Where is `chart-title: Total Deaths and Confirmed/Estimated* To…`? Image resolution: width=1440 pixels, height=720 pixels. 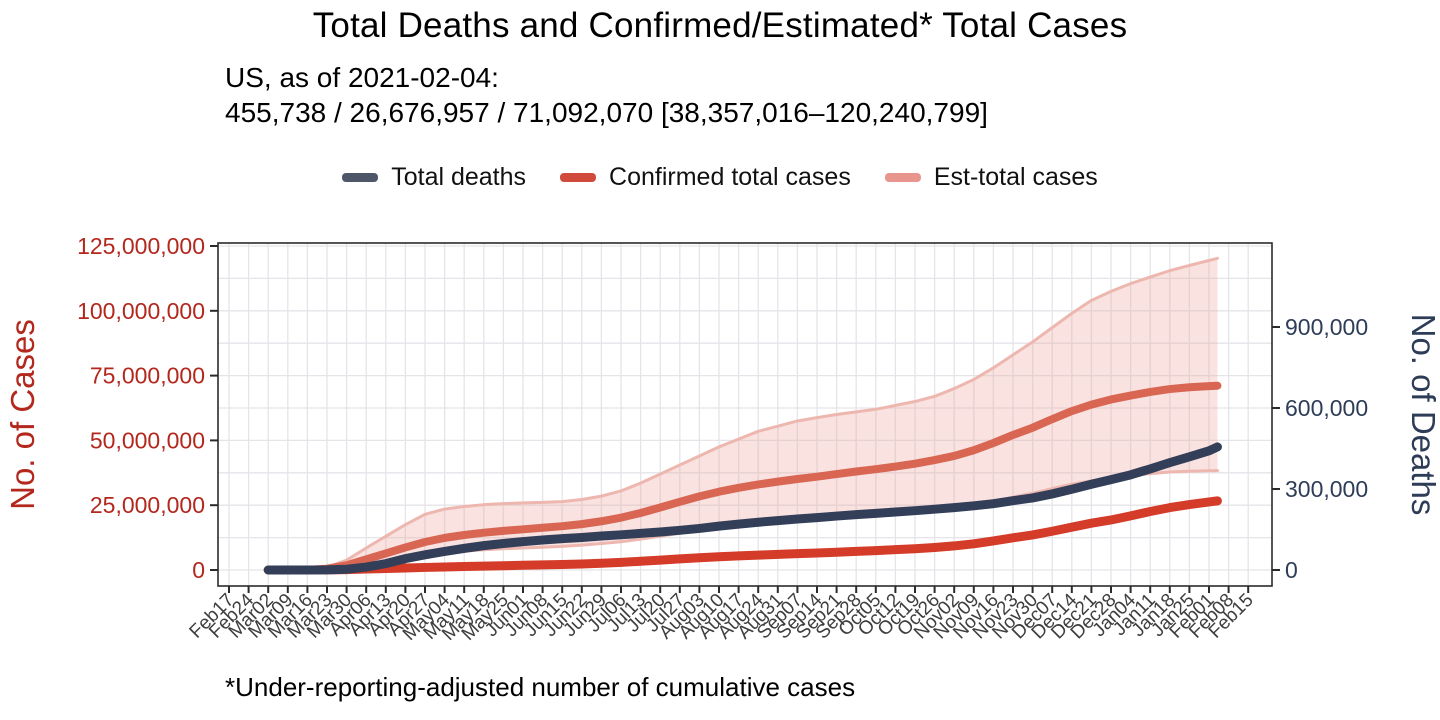 chart-title: Total Deaths and Confirmed/Estimated* To… is located at coordinates (720, 25).